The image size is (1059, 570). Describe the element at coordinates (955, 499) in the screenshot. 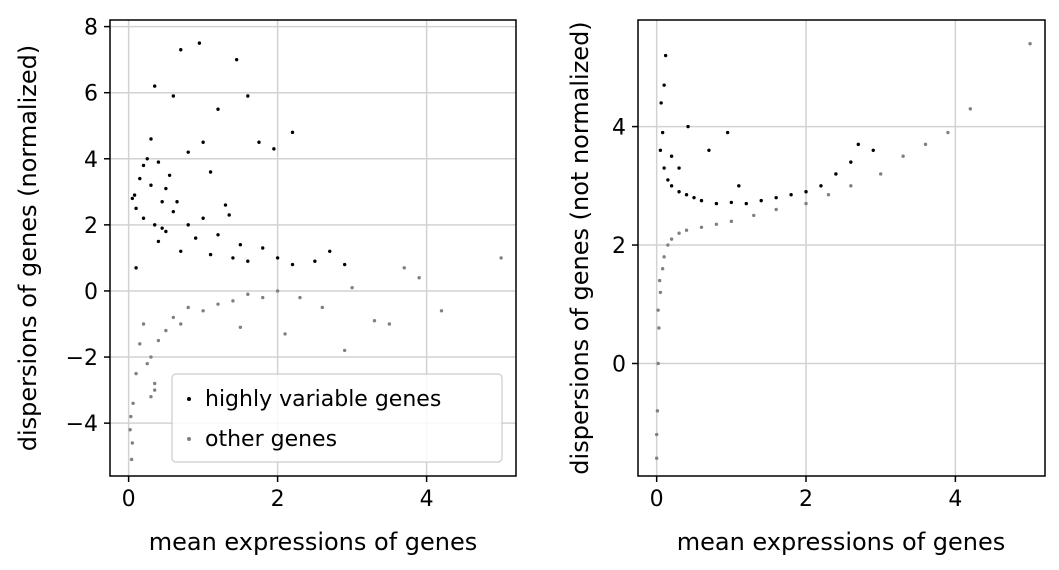

I see `right-x-tick-label: 4` at that location.